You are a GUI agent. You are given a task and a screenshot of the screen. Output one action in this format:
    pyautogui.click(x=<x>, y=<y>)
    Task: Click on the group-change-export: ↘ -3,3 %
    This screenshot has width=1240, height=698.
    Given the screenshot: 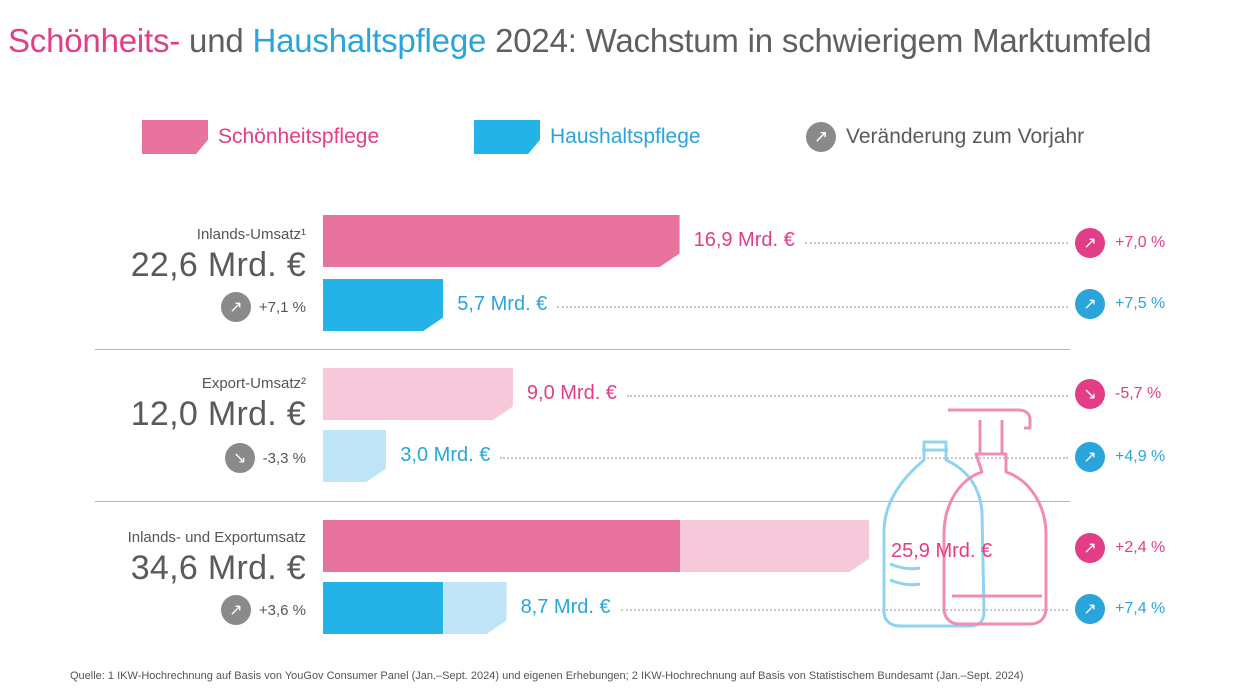 What is the action you would take?
    pyautogui.click(x=265, y=458)
    